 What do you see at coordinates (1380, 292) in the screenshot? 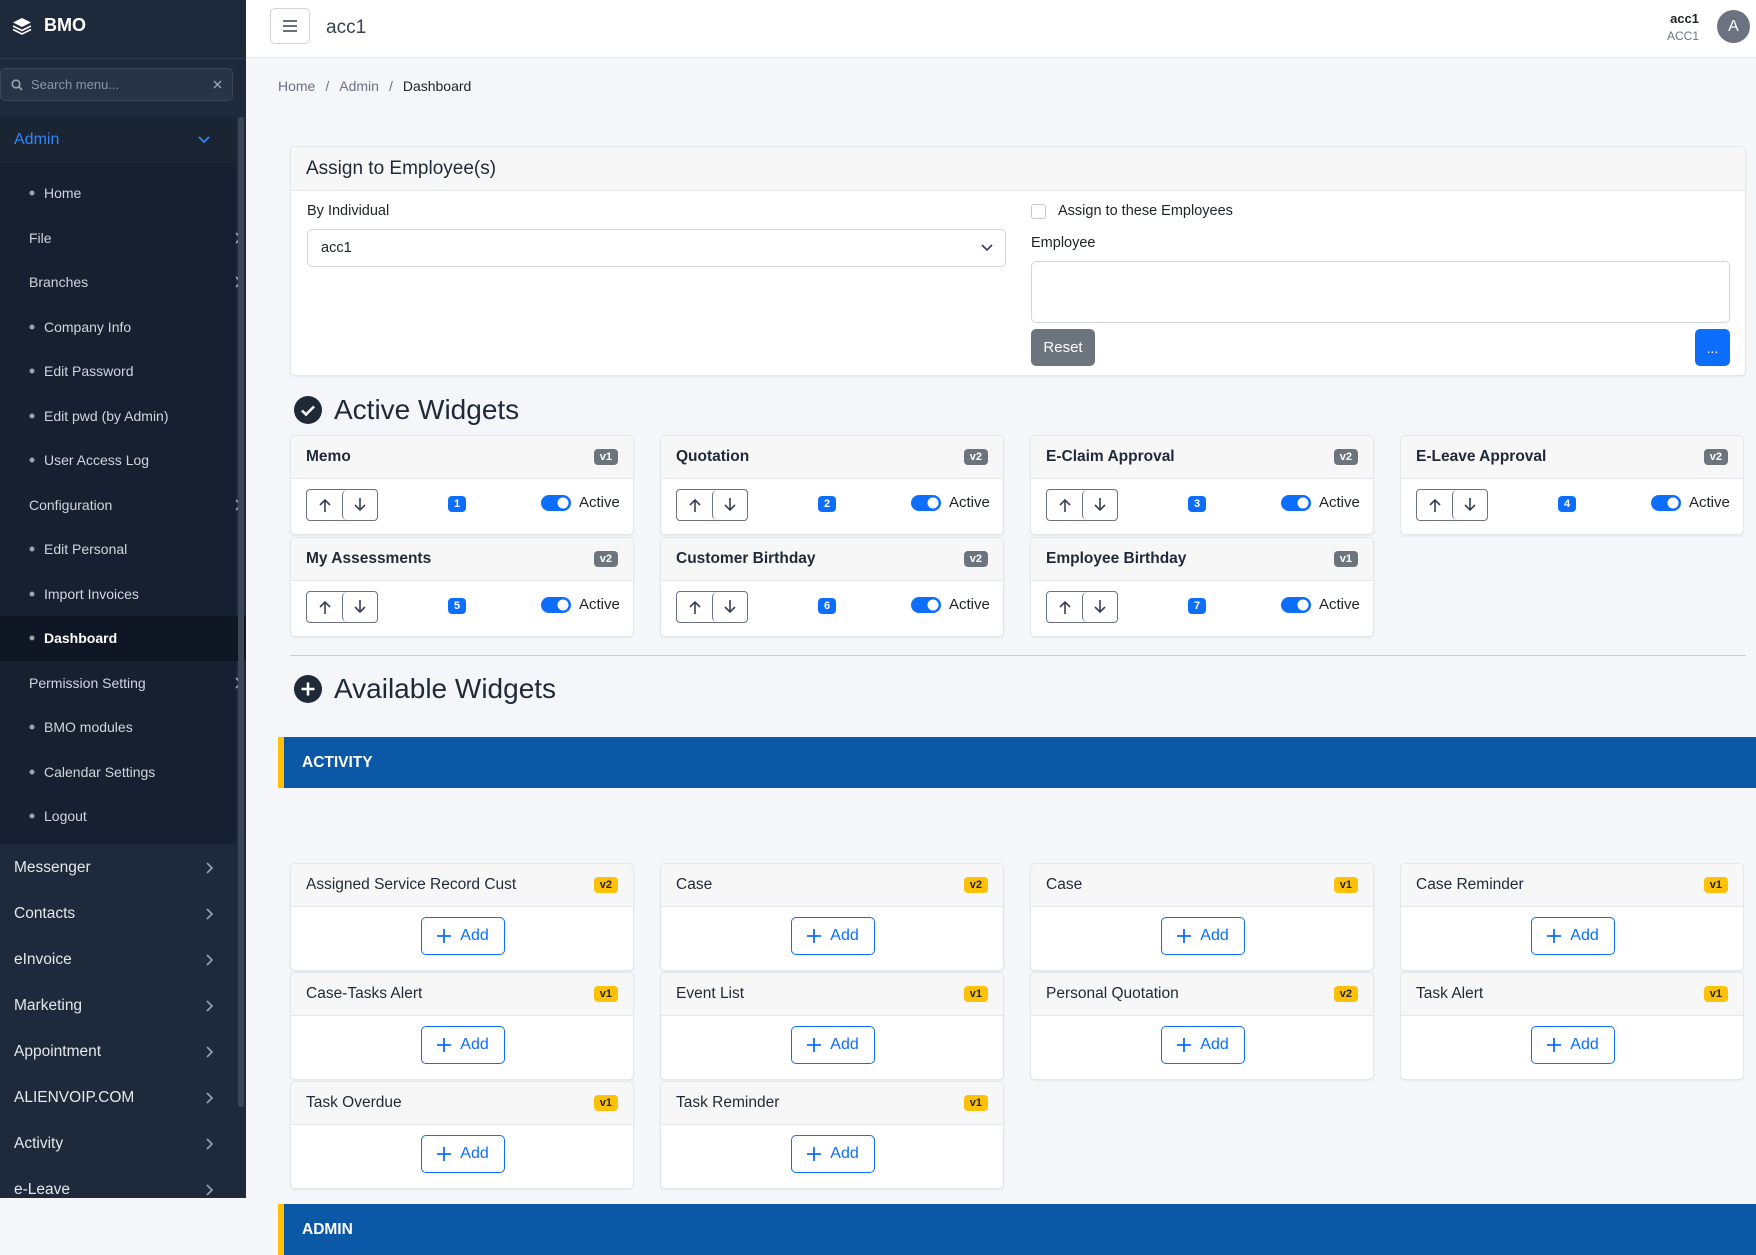
I see `employee-textarea` at bounding box center [1380, 292].